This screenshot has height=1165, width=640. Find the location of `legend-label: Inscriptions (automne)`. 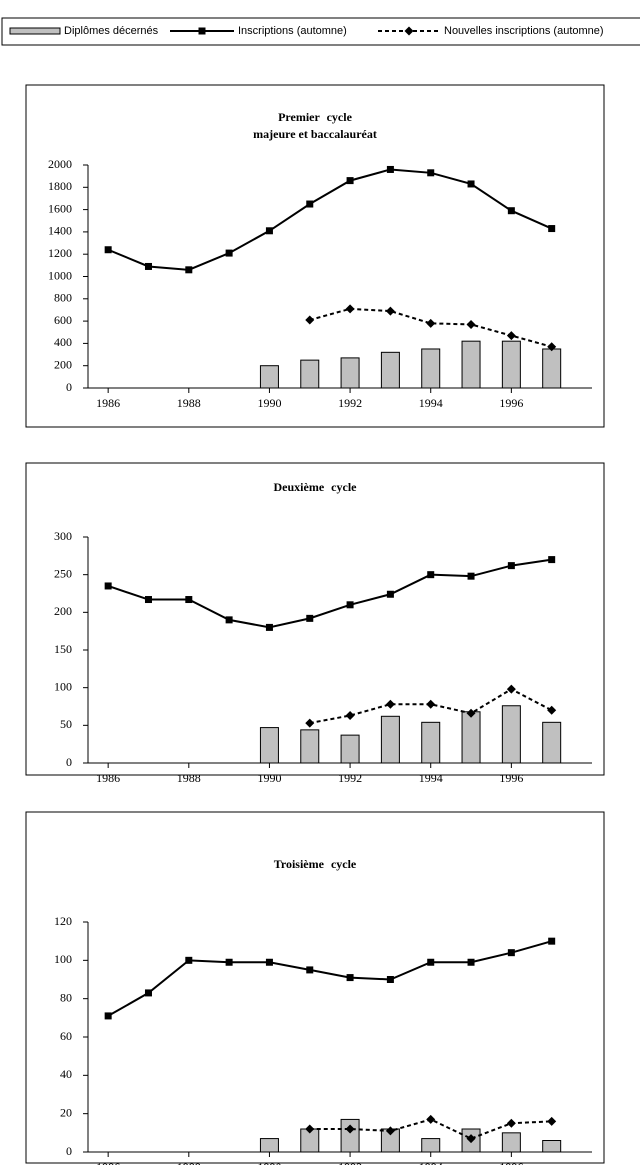

legend-label: Inscriptions (automne) is located at coordinates (292, 31).